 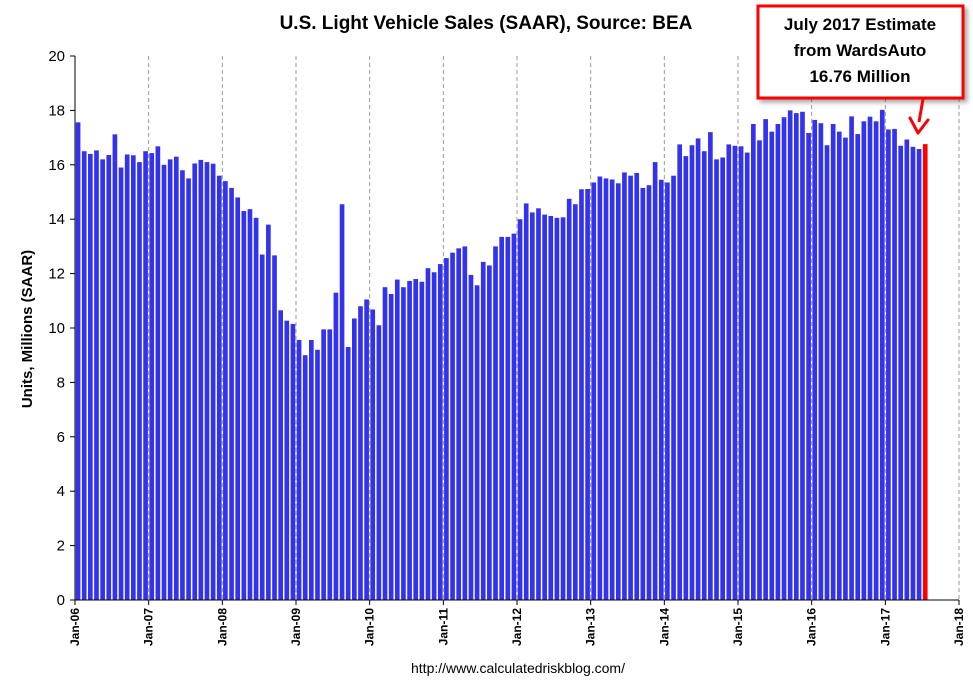 What do you see at coordinates (859, 76) in the screenshot?
I see `callout-line-3: 16.76 Million` at bounding box center [859, 76].